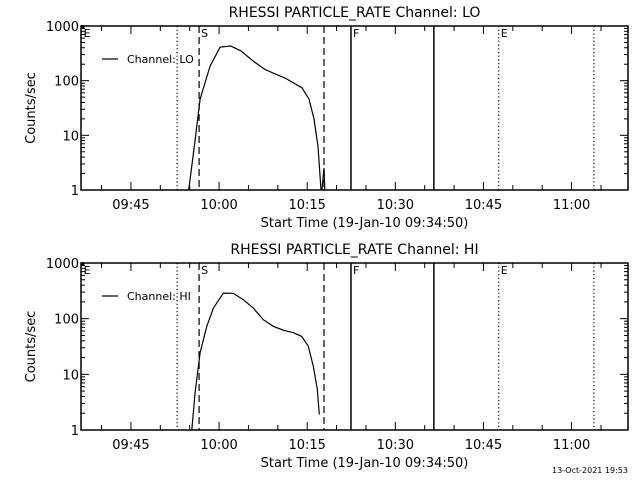  What do you see at coordinates (160, 59) in the screenshot?
I see `legend-label: Channel: LO` at bounding box center [160, 59].